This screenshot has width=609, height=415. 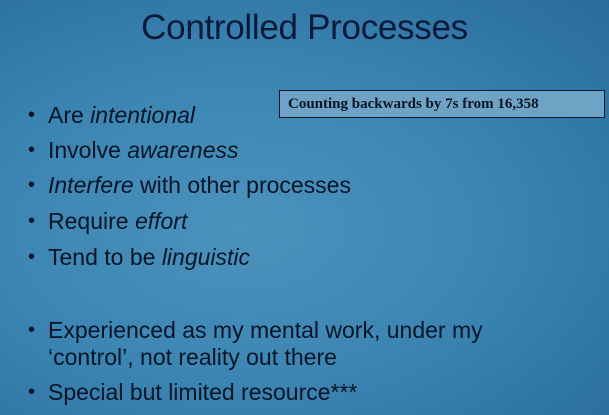 I want to click on bullet-text: Special but limited resource***, so click(x=203, y=392).